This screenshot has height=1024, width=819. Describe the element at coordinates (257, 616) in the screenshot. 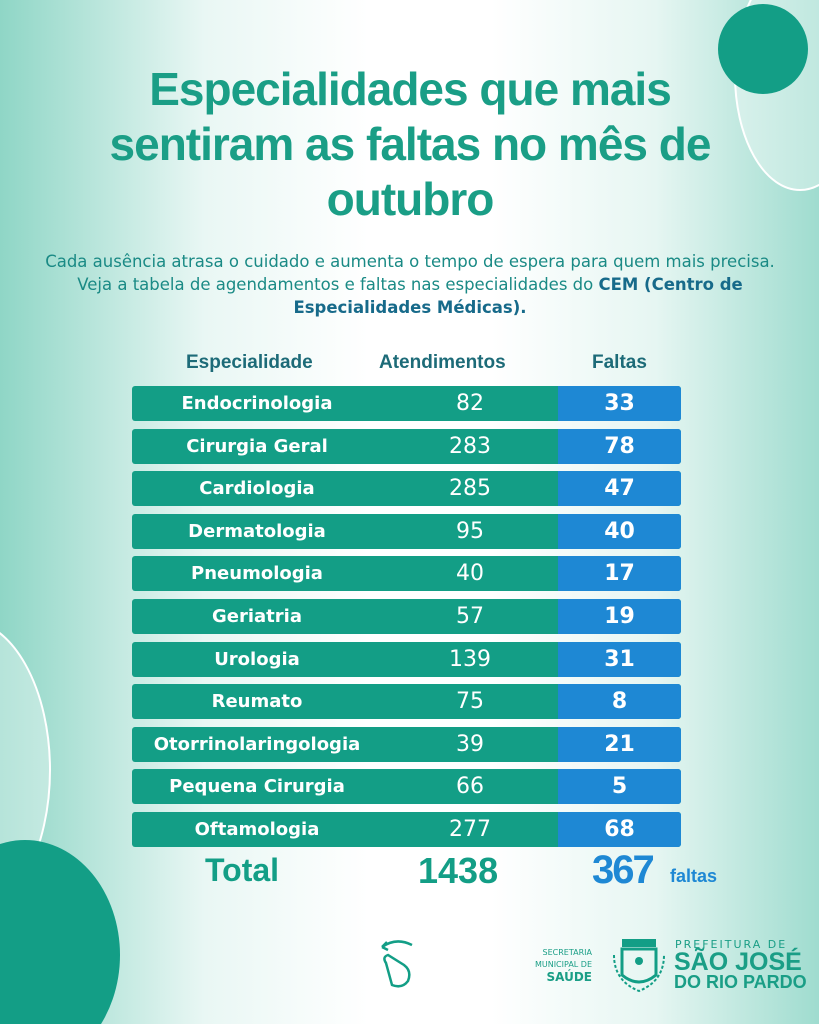

I see `specialty-name: Geriatria` at that location.